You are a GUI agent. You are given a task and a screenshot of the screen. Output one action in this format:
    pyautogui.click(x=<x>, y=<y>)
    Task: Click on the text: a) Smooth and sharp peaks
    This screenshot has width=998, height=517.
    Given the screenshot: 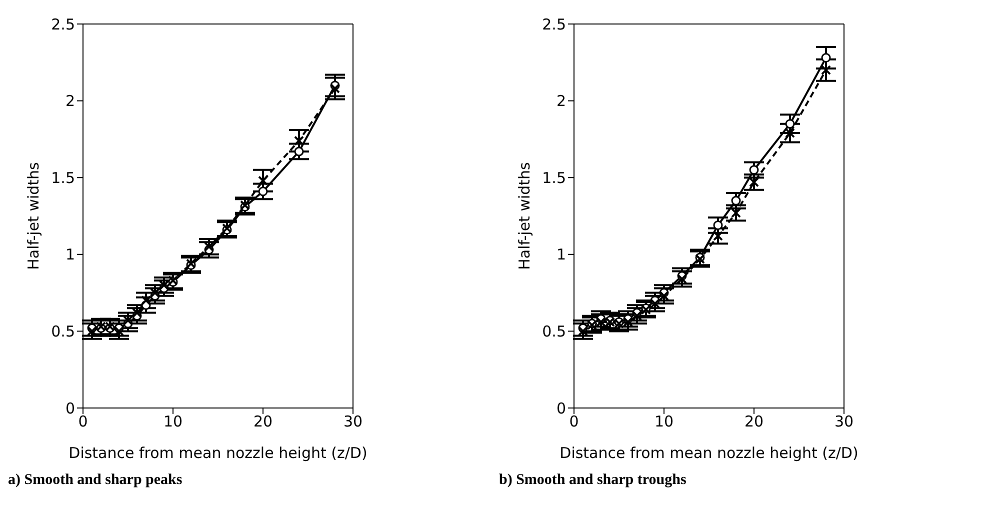 What is the action you would take?
    pyautogui.click(x=96, y=480)
    